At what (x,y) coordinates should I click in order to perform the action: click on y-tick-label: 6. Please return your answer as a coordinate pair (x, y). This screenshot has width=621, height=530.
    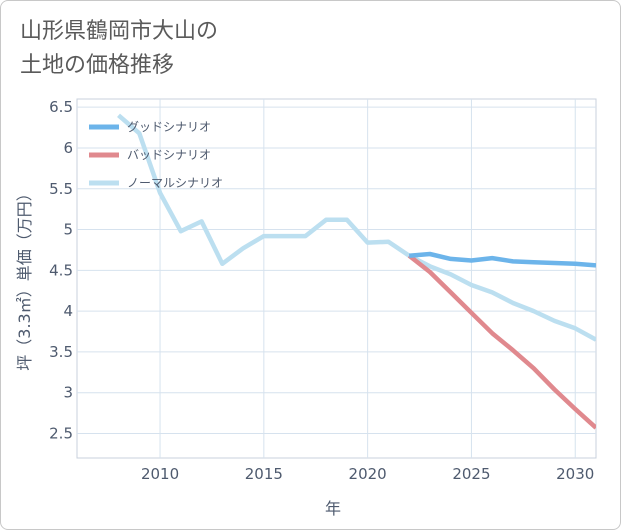
    Looking at the image, I should click on (68, 148).